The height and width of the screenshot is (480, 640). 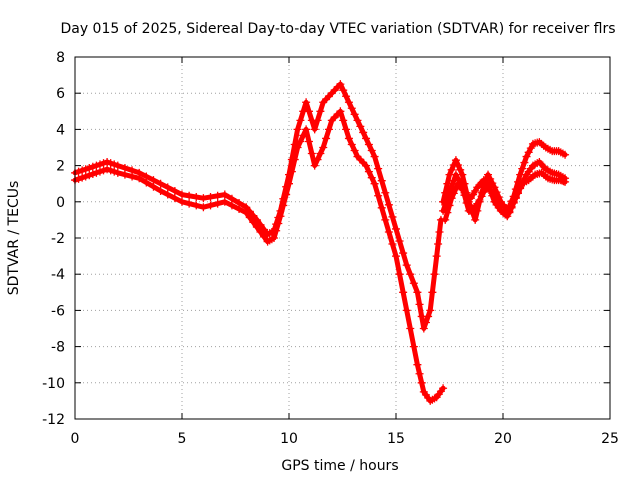 What do you see at coordinates (289, 439) in the screenshot?
I see `x-tick-label: 10` at bounding box center [289, 439].